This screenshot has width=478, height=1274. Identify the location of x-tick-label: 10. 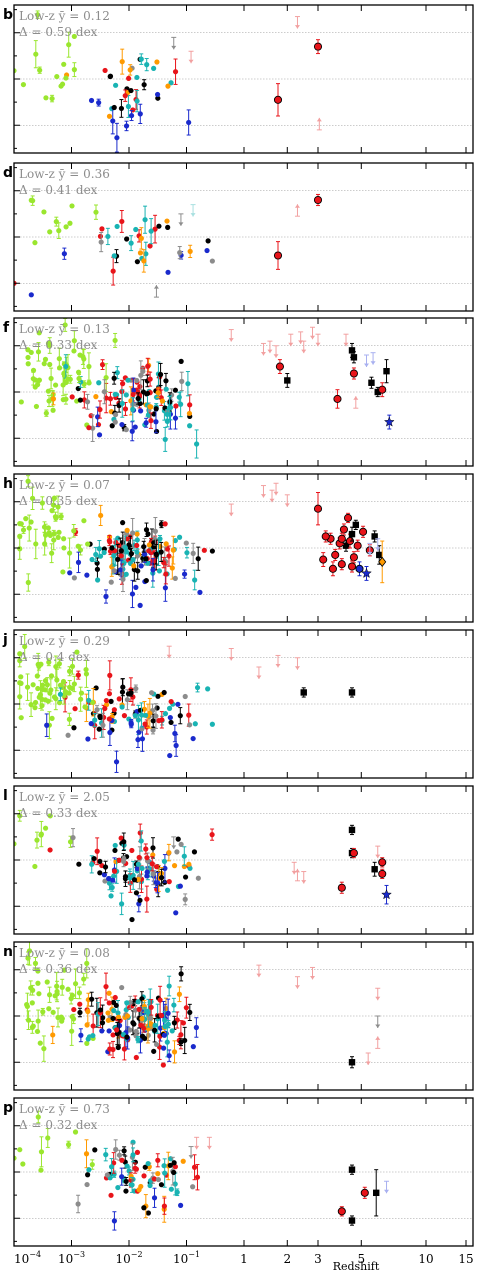
(425, 1259).